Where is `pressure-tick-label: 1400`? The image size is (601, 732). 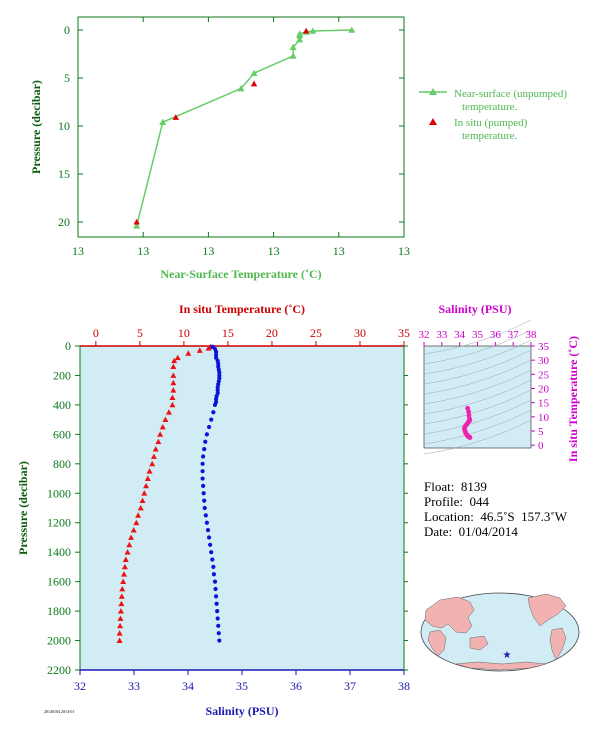 pressure-tick-label: 1400 is located at coordinates (59, 552).